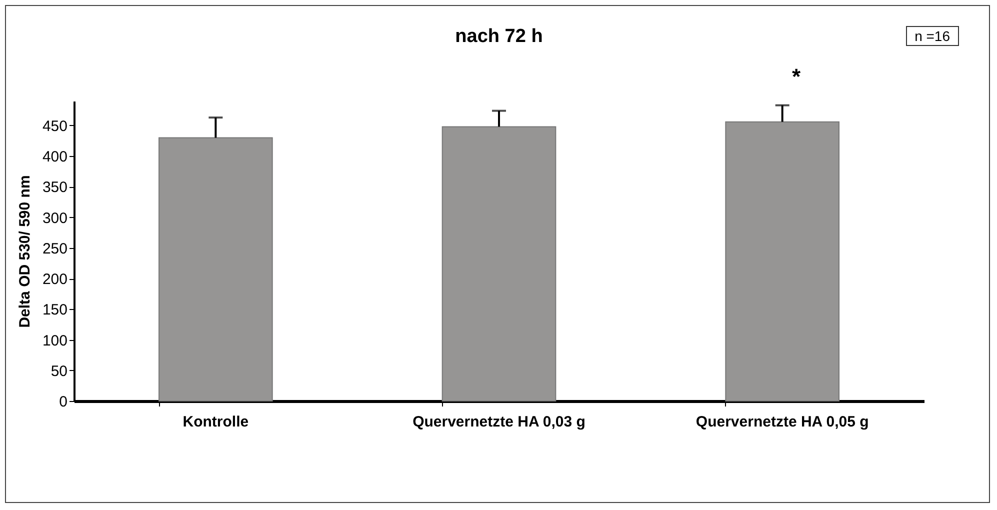 Image resolution: width=997 pixels, height=510 pixels. What do you see at coordinates (59, 371) in the screenshot?
I see `y-tick-label: 50` at bounding box center [59, 371].